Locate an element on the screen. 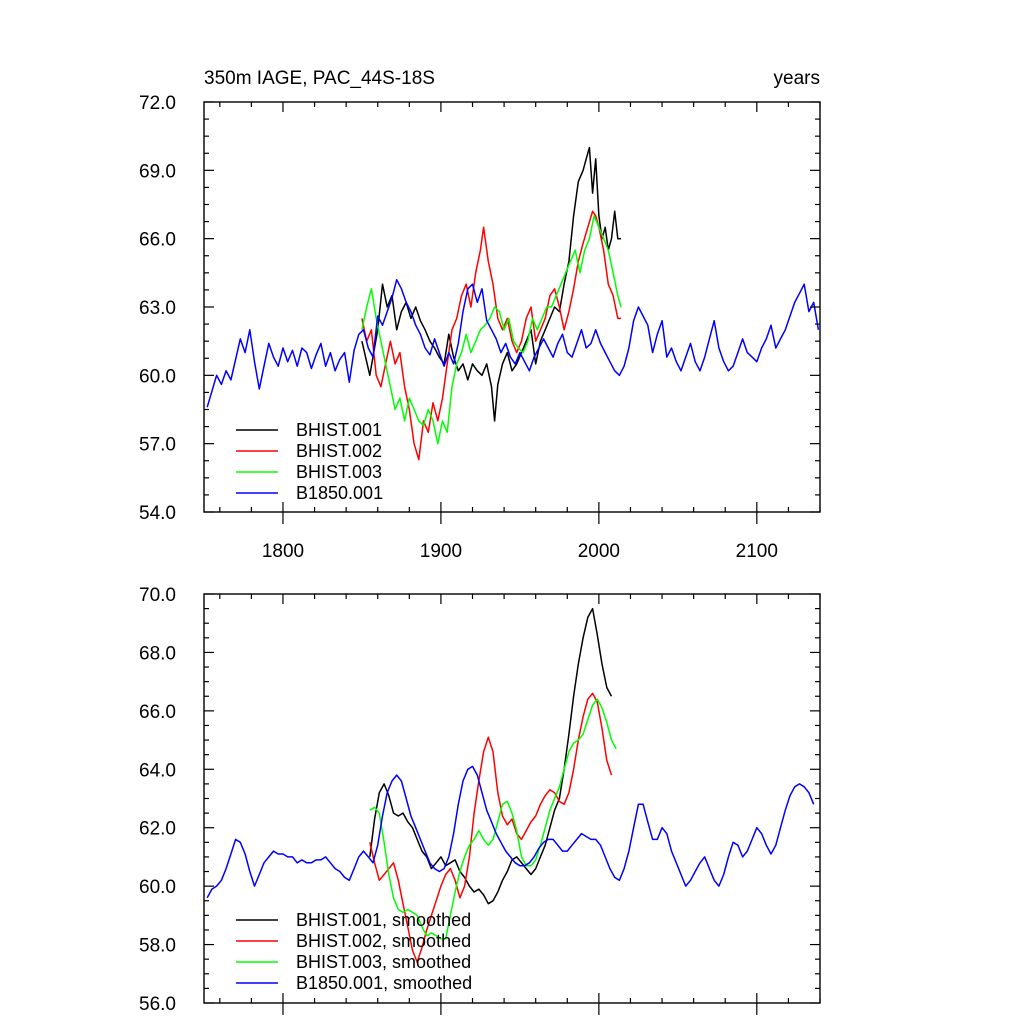 The image size is (1024, 1029). legend-label: BHIST.001 is located at coordinates (339, 430).